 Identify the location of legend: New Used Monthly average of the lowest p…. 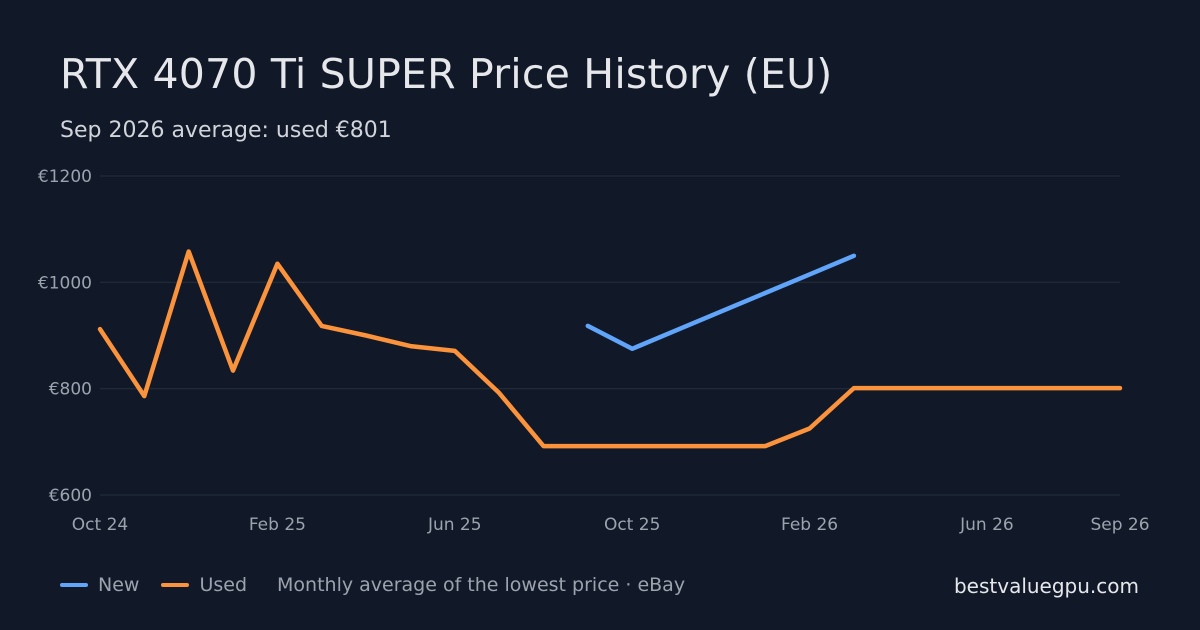
(372, 585).